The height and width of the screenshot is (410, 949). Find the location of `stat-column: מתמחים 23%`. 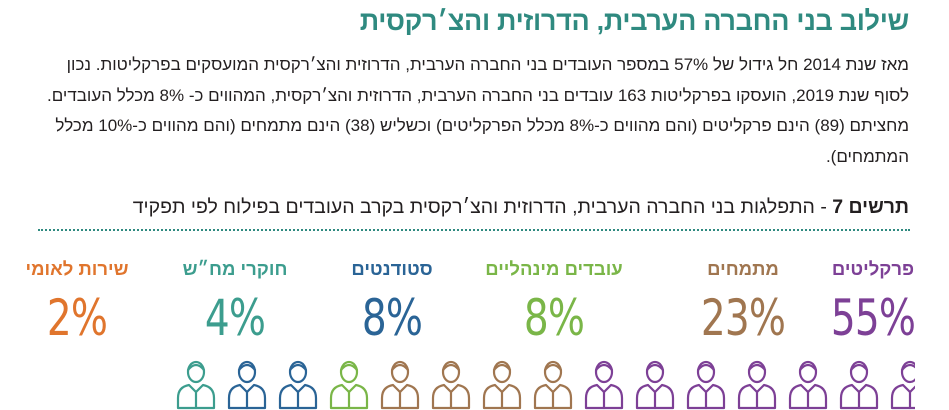

stat-column: מתמחים 23% is located at coordinates (743, 303).